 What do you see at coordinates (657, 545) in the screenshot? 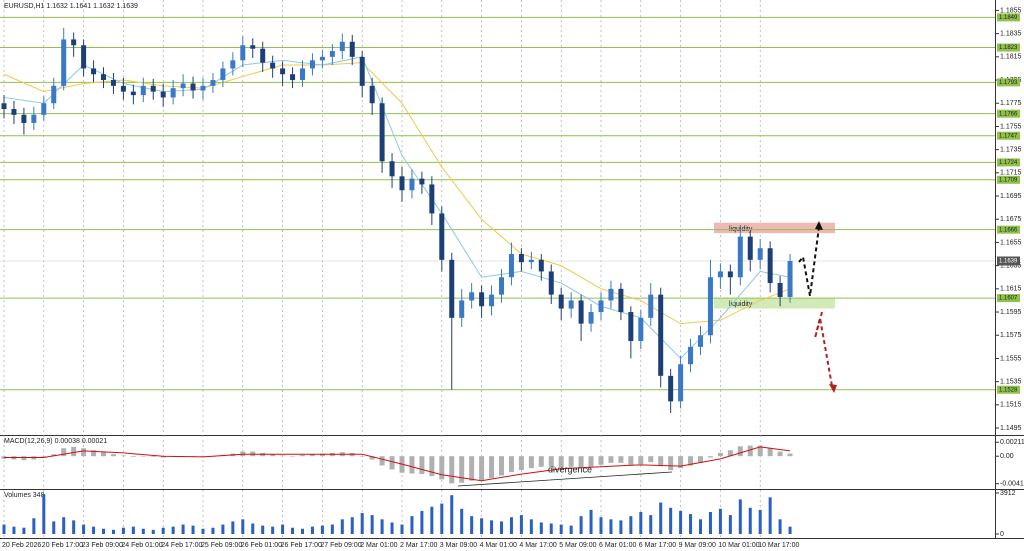
I see `x-tick-label: 6 Mar 17:00` at bounding box center [657, 545].